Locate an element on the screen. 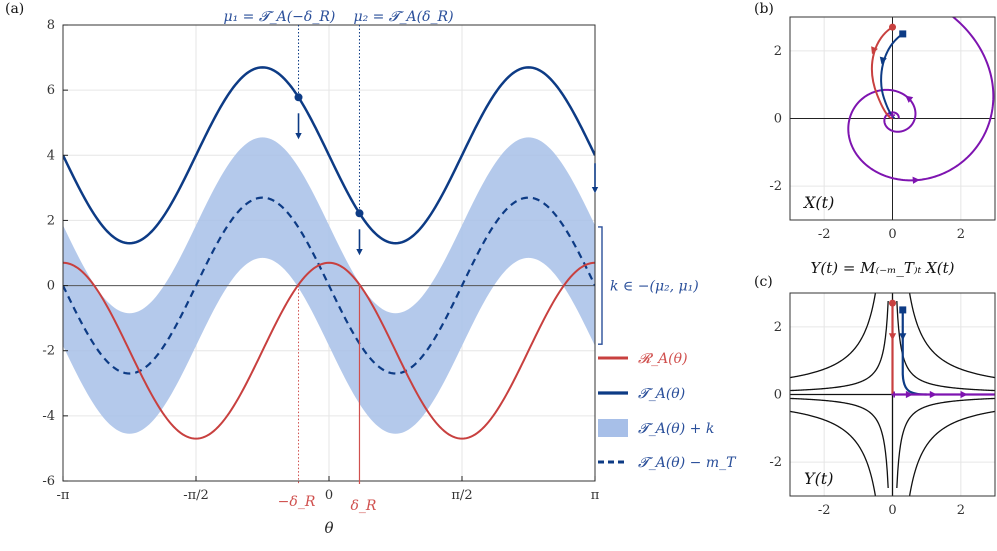 This screenshot has height=551, width=997. red-trajectory-b is located at coordinates (882, 73).